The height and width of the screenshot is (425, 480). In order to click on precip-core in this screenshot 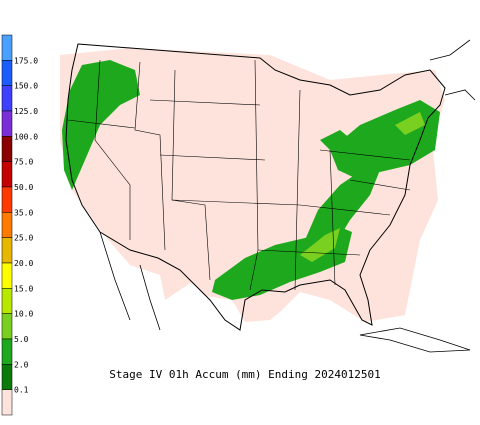, I will do `click(362, 187)`.